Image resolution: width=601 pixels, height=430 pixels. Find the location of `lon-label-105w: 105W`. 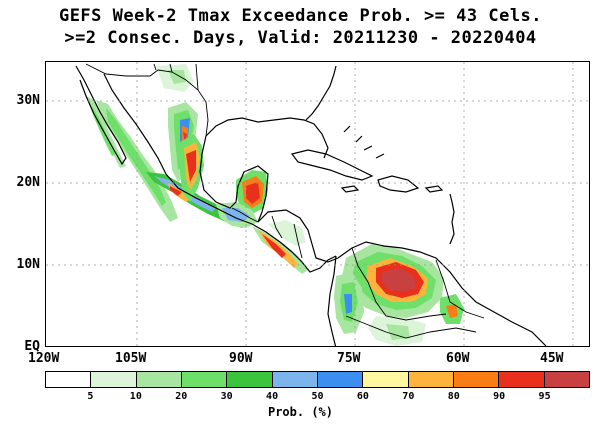

lon-label-105w: 105W is located at coordinates (131, 358).